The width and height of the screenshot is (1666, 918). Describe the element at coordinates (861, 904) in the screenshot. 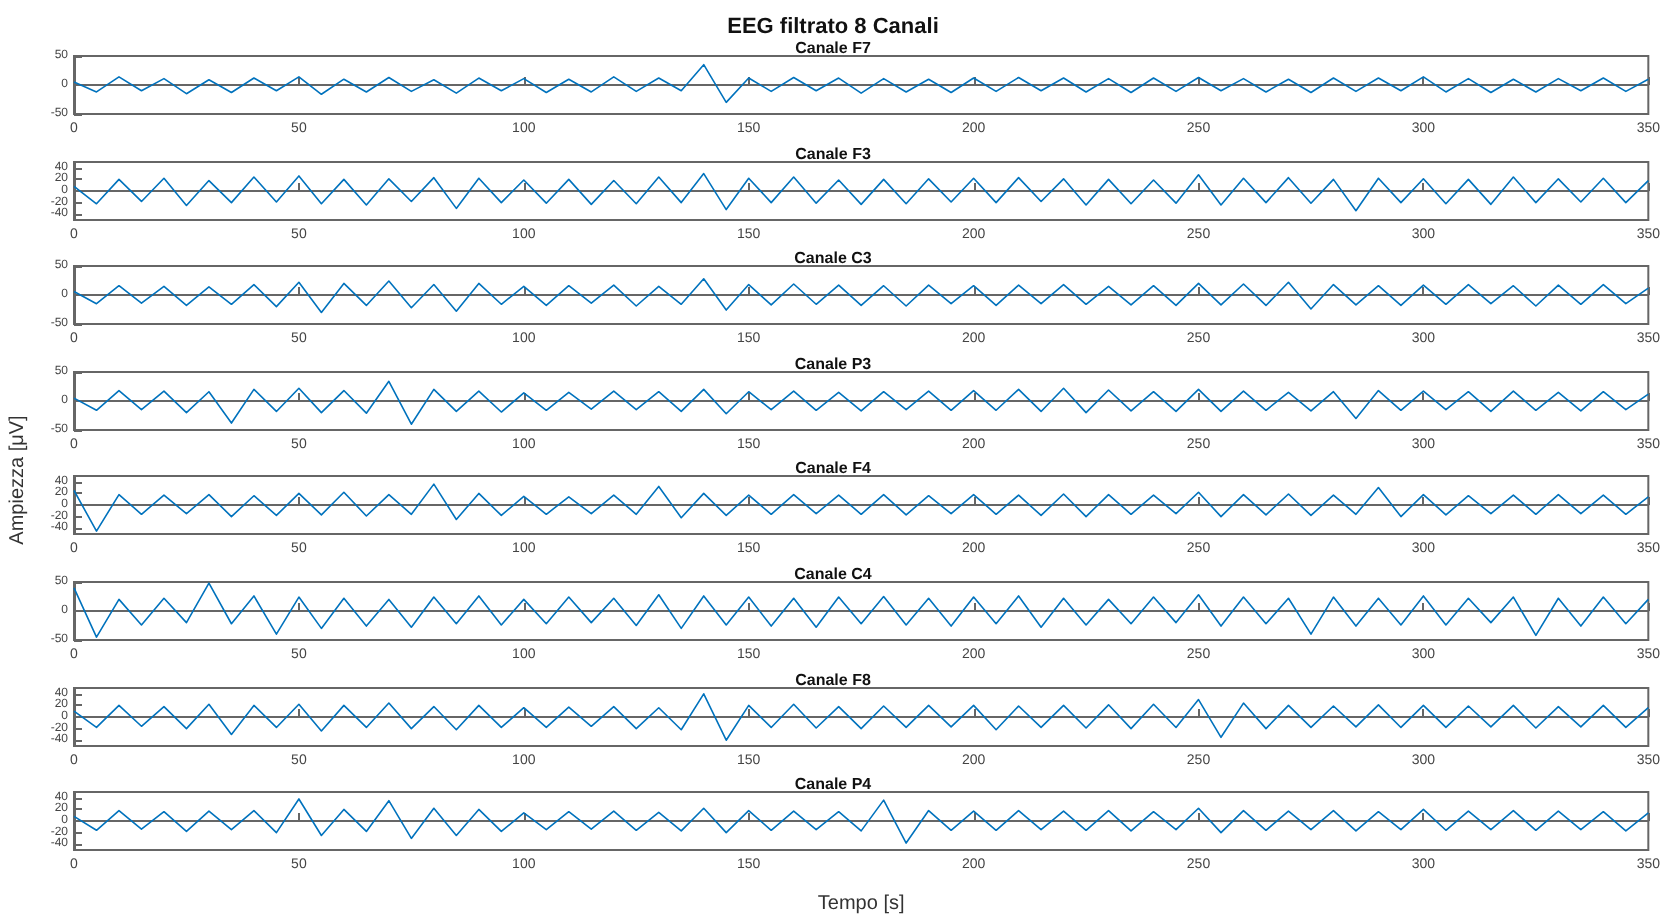

I see `x-axis-title: Tempo [s]` at that location.